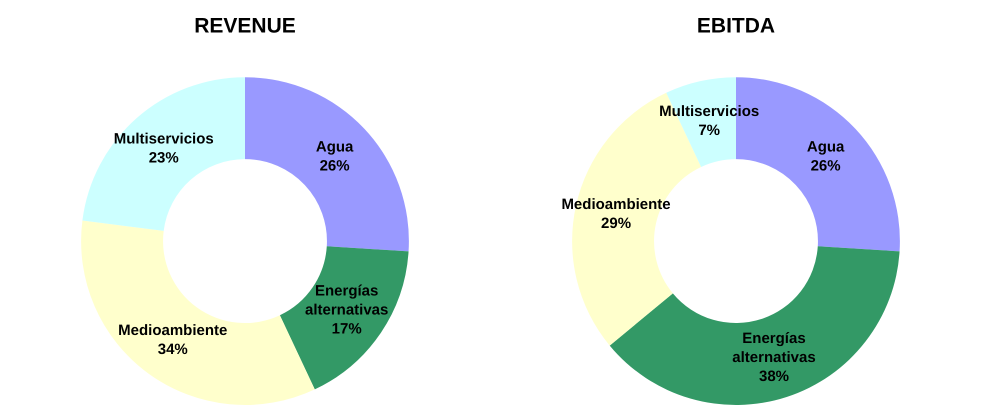  I want to click on data-label: 38%, so click(773, 377).